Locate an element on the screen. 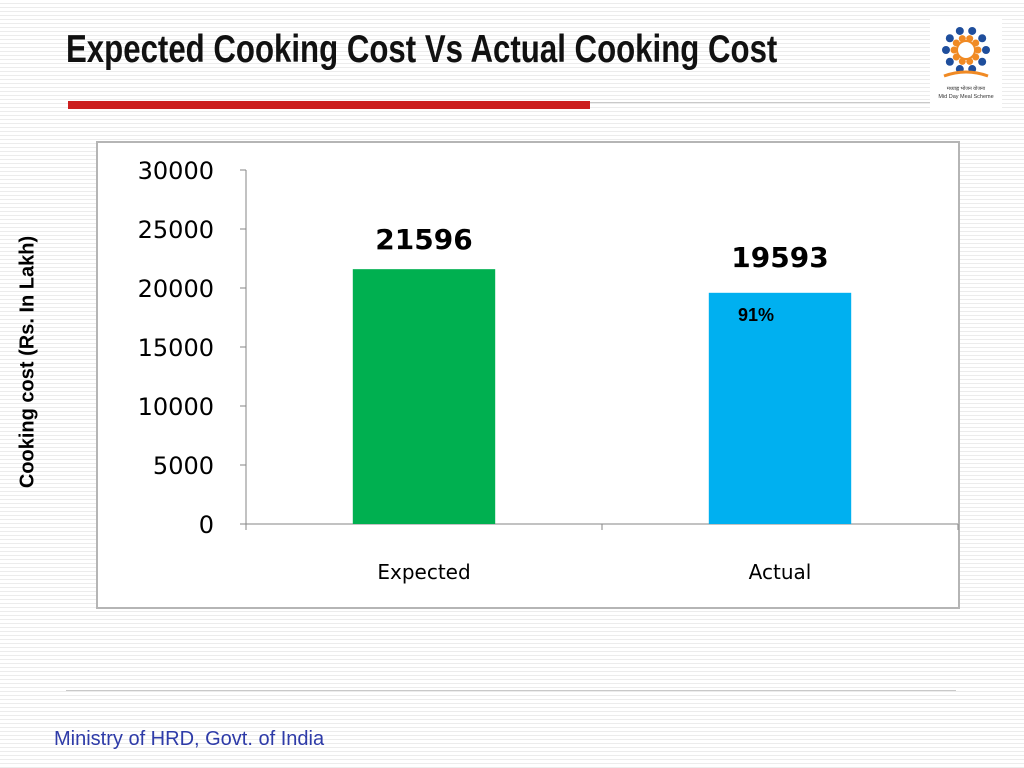  y-tick-label: 0 is located at coordinates (206, 525).